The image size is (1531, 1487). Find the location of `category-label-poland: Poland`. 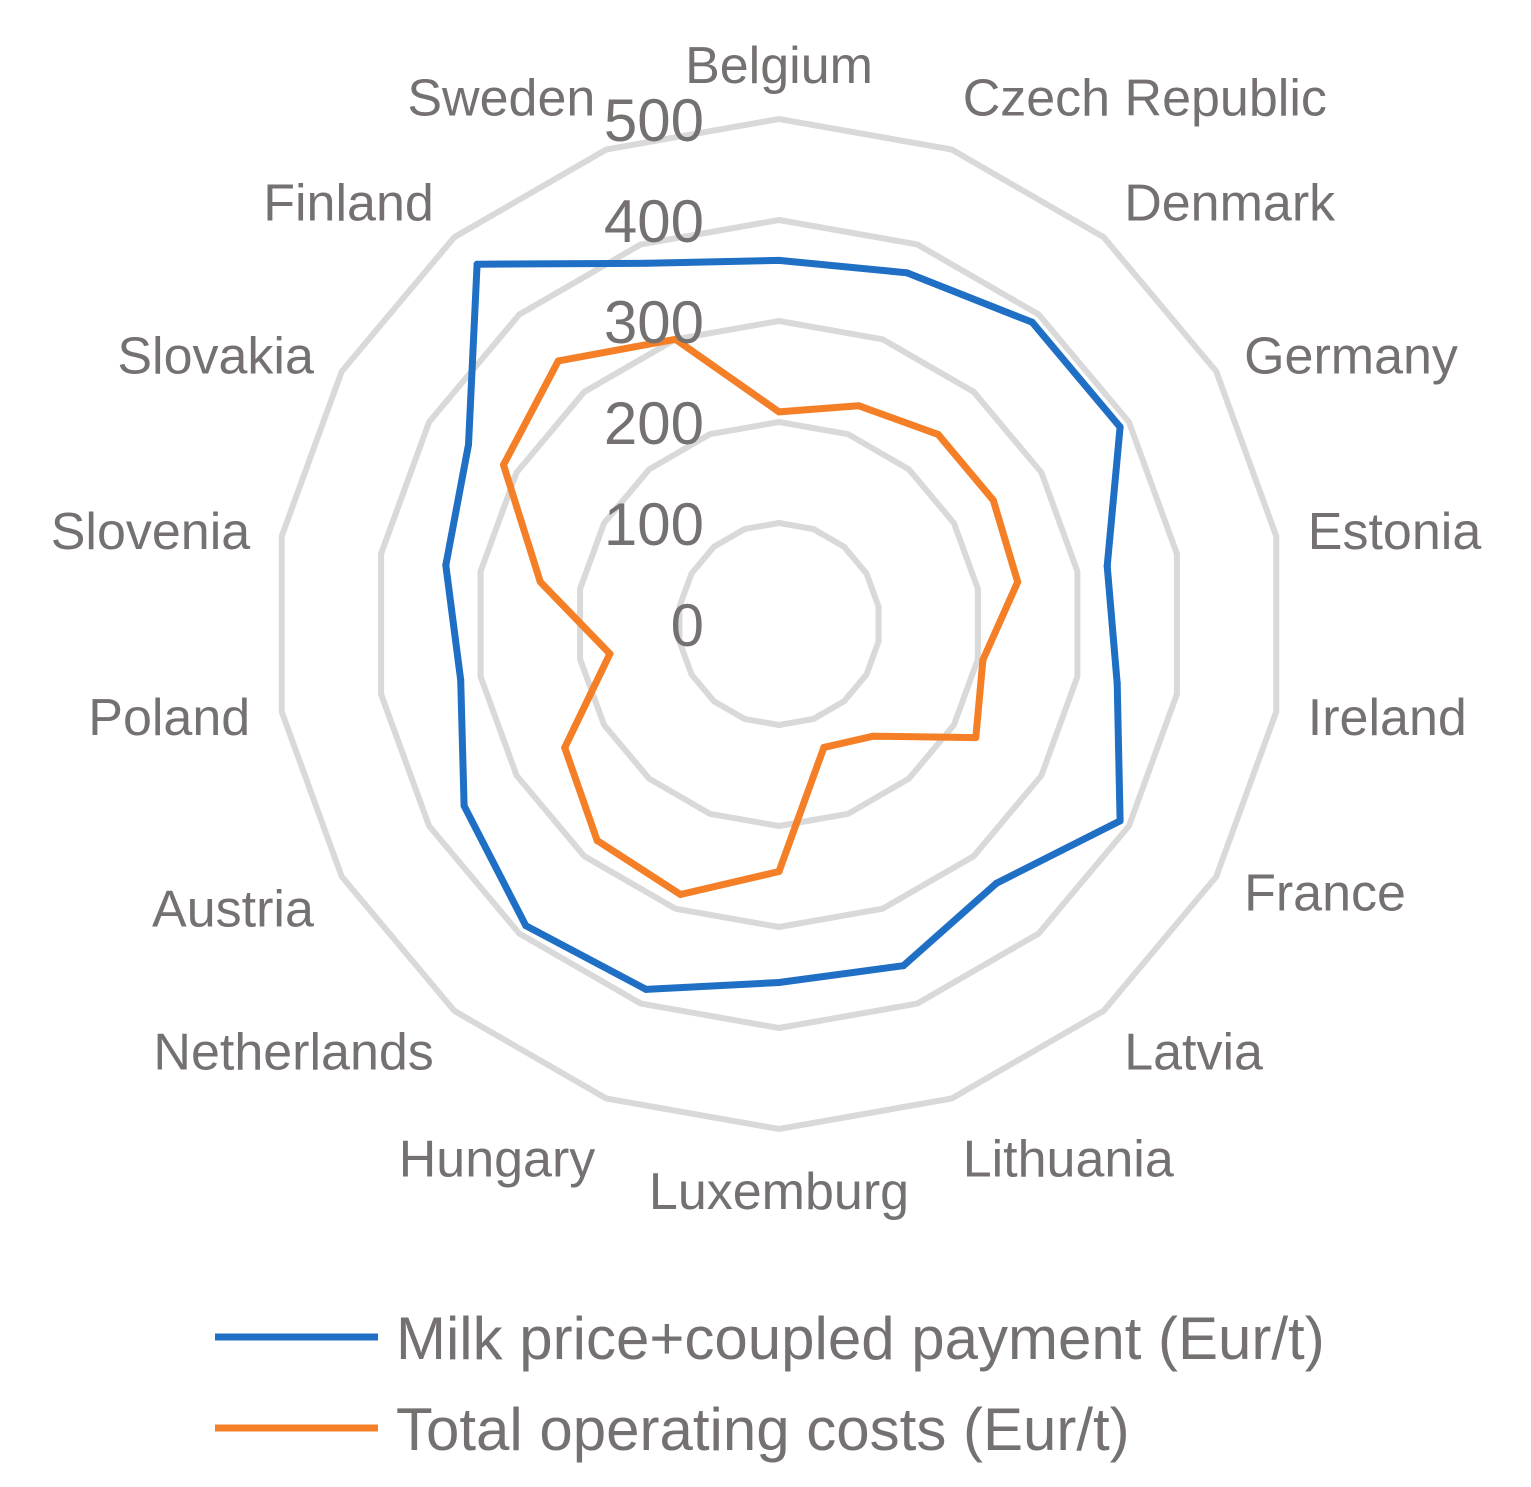

category-label-poland: Poland is located at coordinates (169, 718).